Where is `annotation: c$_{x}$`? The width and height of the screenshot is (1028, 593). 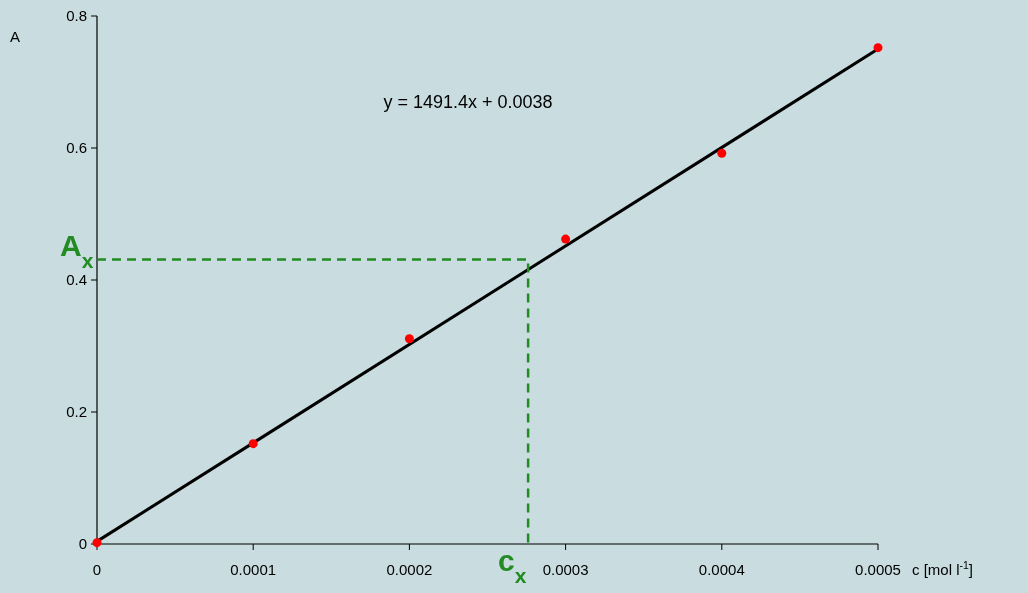 annotation: c$_{x}$ is located at coordinates (512, 565).